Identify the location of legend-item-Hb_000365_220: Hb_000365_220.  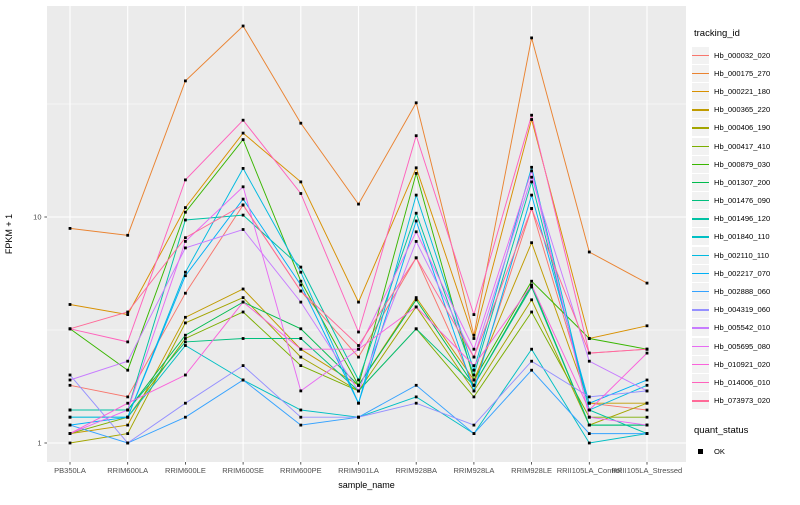
(745, 110).